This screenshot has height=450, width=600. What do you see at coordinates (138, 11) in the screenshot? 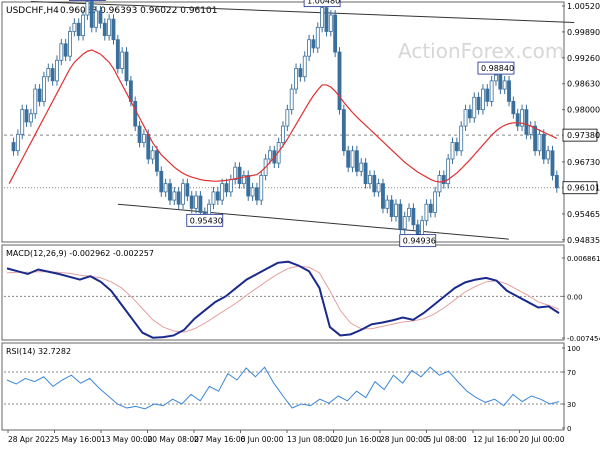
I see `ohlc-readout: 0.96063 0.96393 0.96022 0.96101` at bounding box center [138, 11].